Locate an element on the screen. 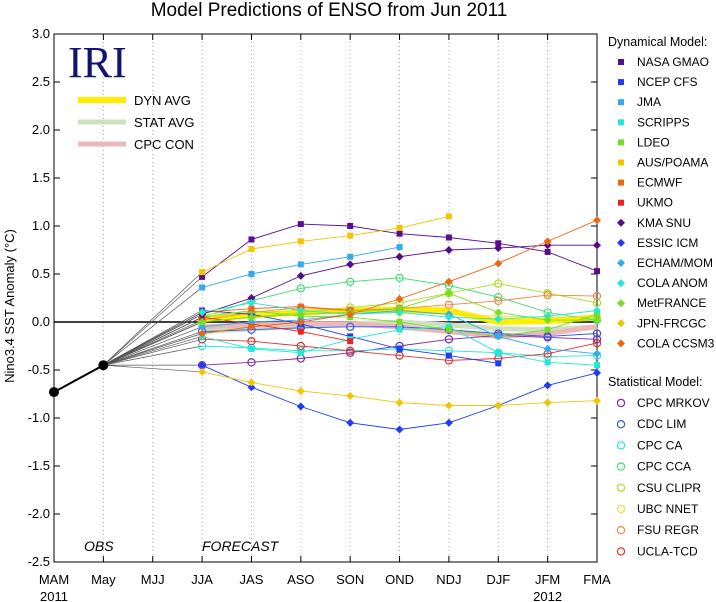 The image size is (716, 602). legend-label-echam-mom: ECHAM/MOM is located at coordinates (675, 263).